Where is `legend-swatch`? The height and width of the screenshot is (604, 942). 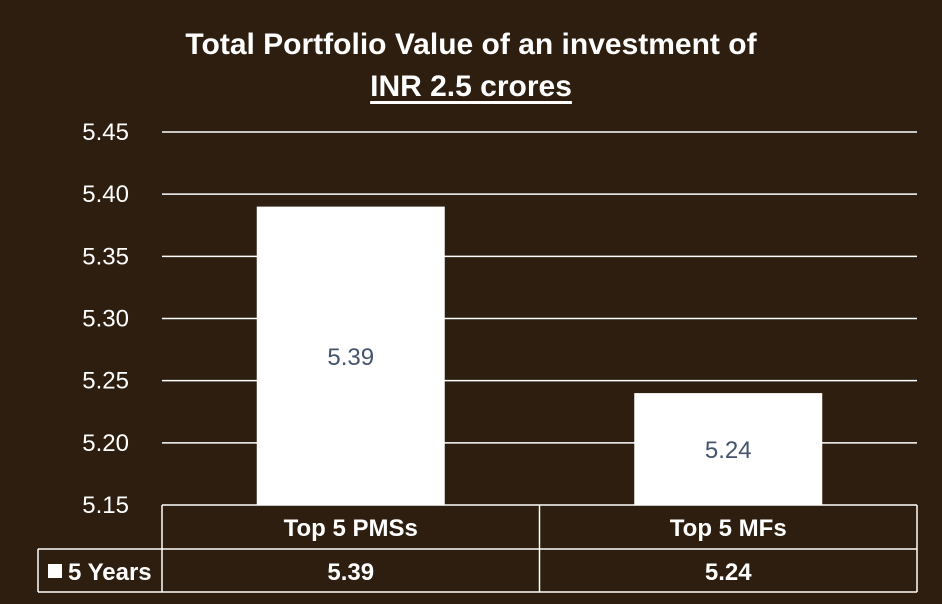 legend-swatch is located at coordinates (55, 571).